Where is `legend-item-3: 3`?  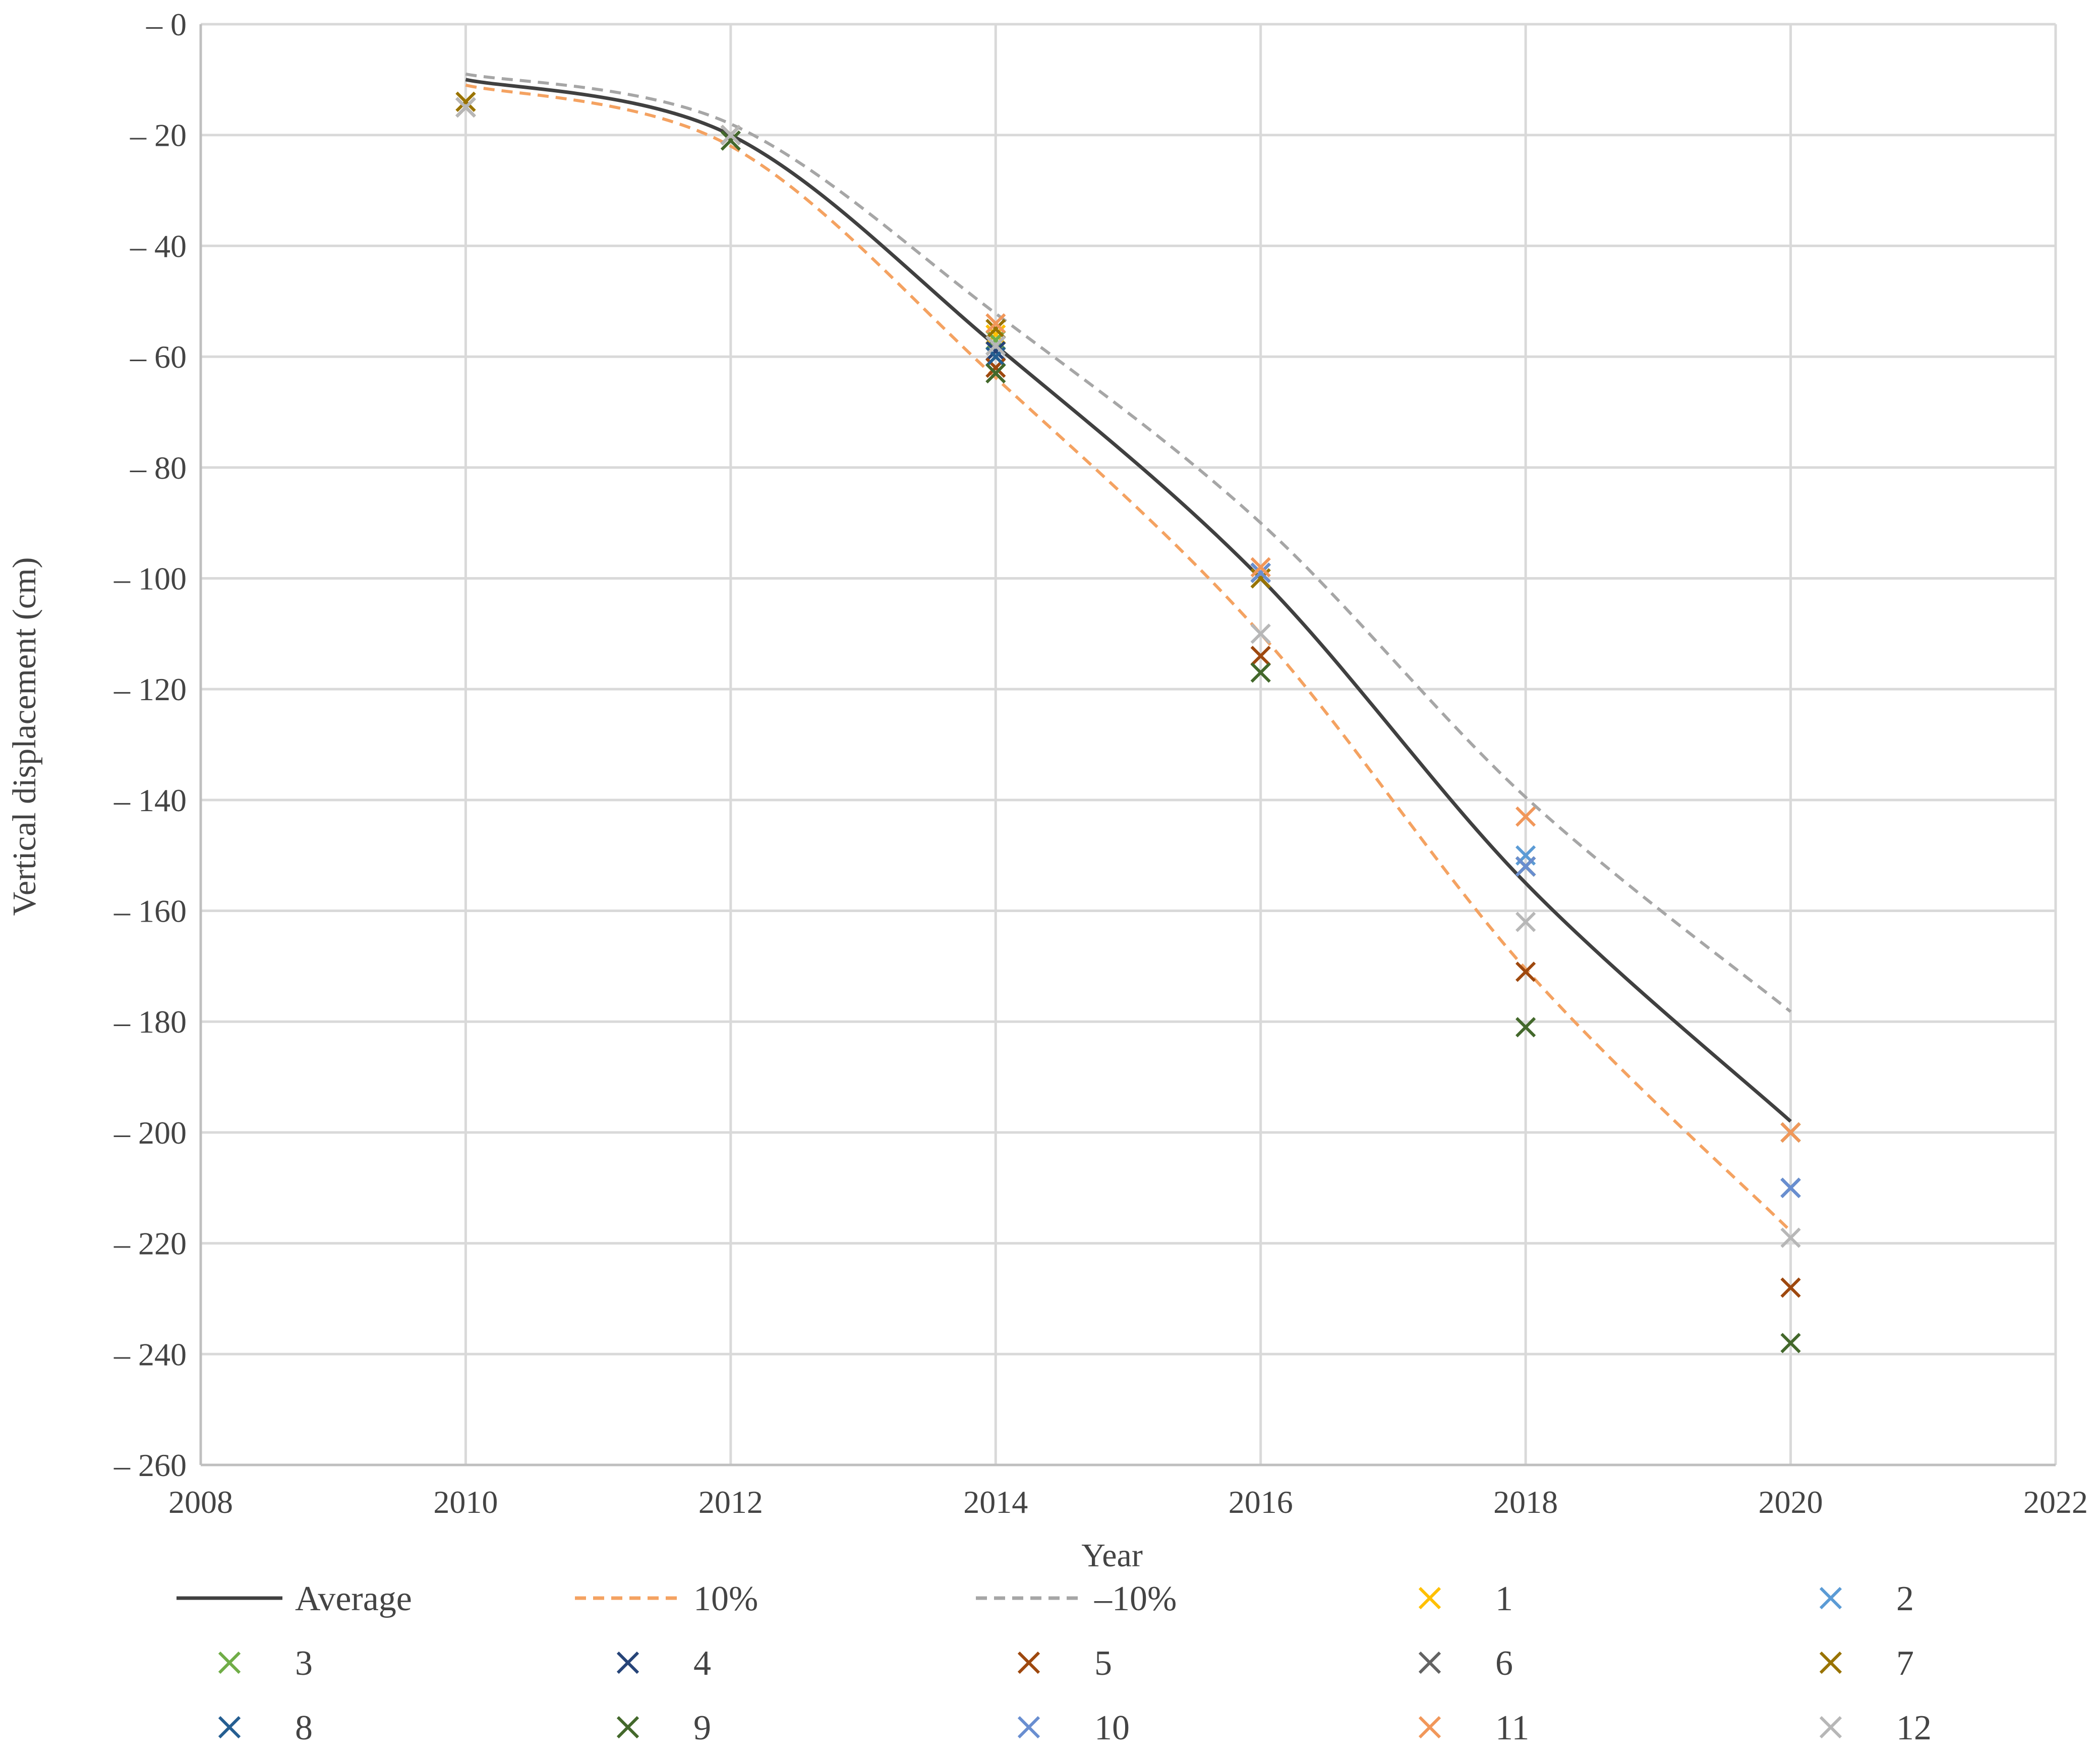
legend-item-3: 3 is located at coordinates (265, 1663).